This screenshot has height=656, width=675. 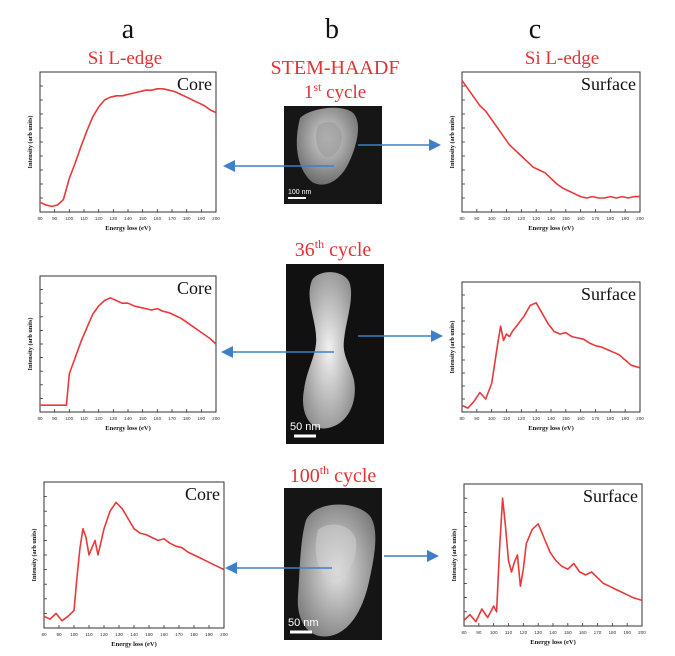 What do you see at coordinates (329, 350) in the screenshot?
I see `particle-shape` at bounding box center [329, 350].